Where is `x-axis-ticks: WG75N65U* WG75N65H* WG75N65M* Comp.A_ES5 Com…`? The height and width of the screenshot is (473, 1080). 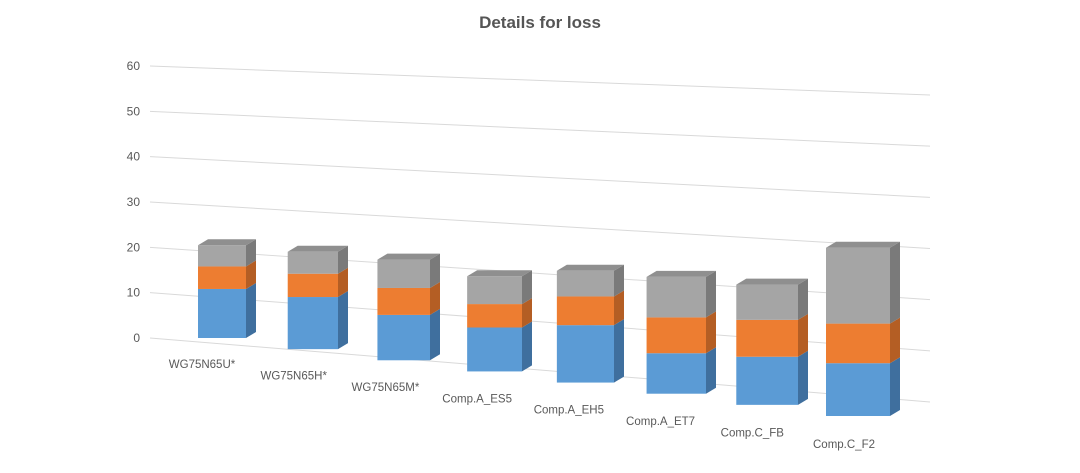 x-axis-ticks: WG75N65U* WG75N65H* WG75N65M* Comp.A_ES5 Com… is located at coordinates (522, 405).